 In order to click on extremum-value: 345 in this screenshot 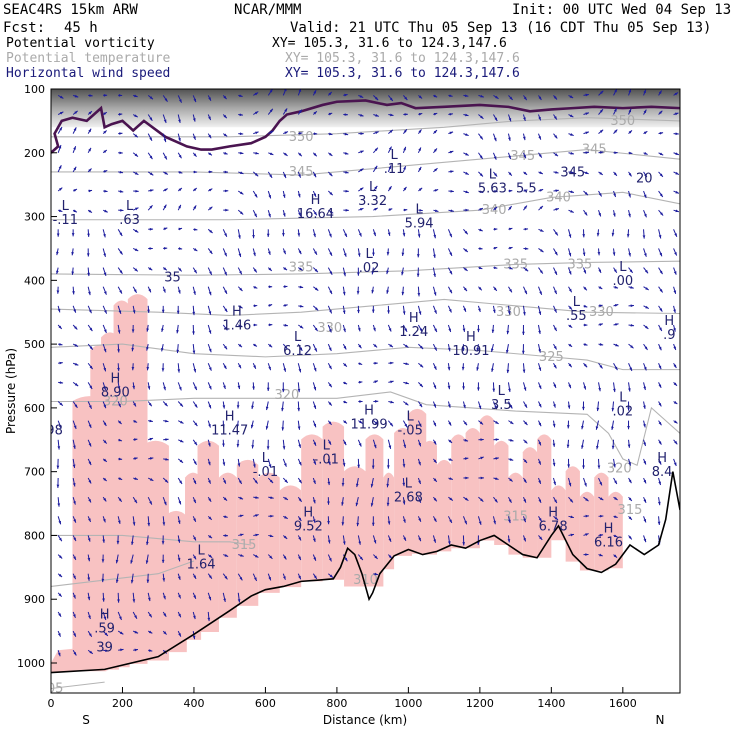, I will do `click(572, 172)`.